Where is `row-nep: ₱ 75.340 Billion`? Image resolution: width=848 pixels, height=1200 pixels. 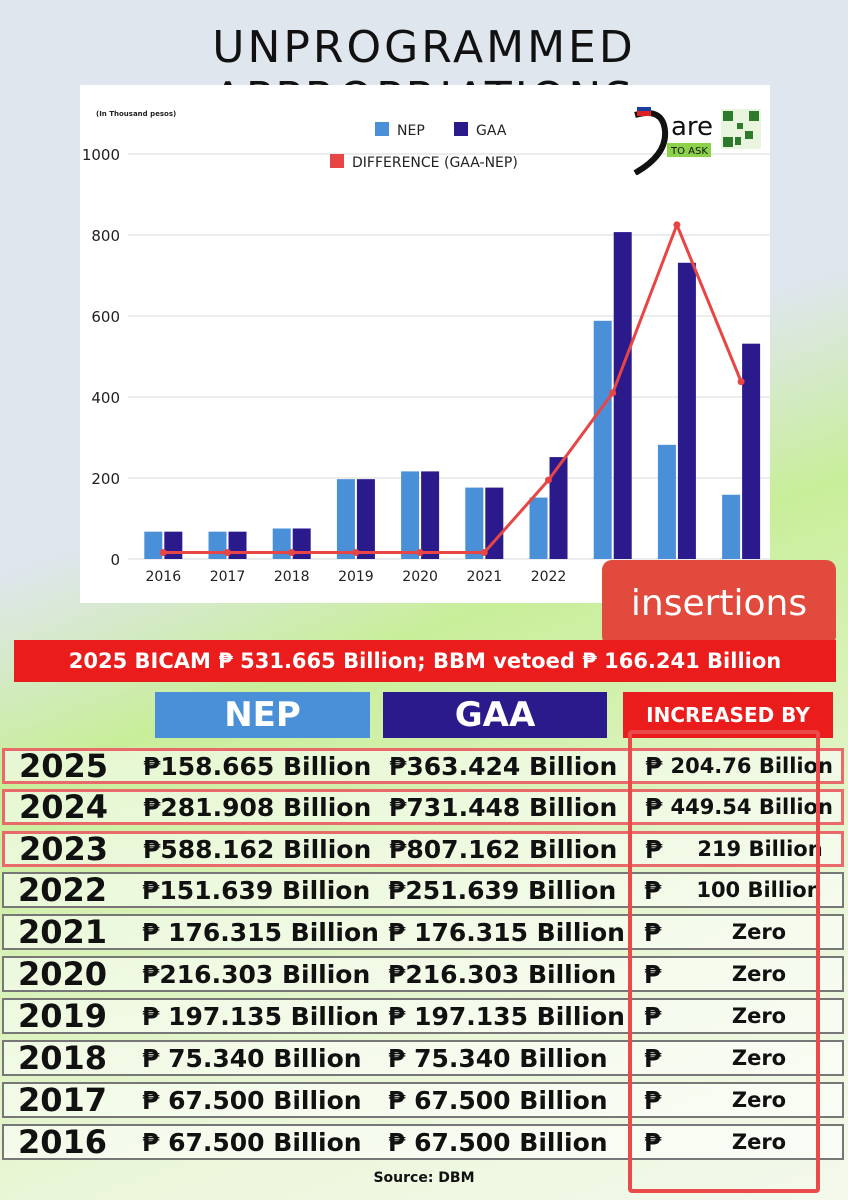 row-nep: ₱ 75.340 Billion is located at coordinates (252, 1058).